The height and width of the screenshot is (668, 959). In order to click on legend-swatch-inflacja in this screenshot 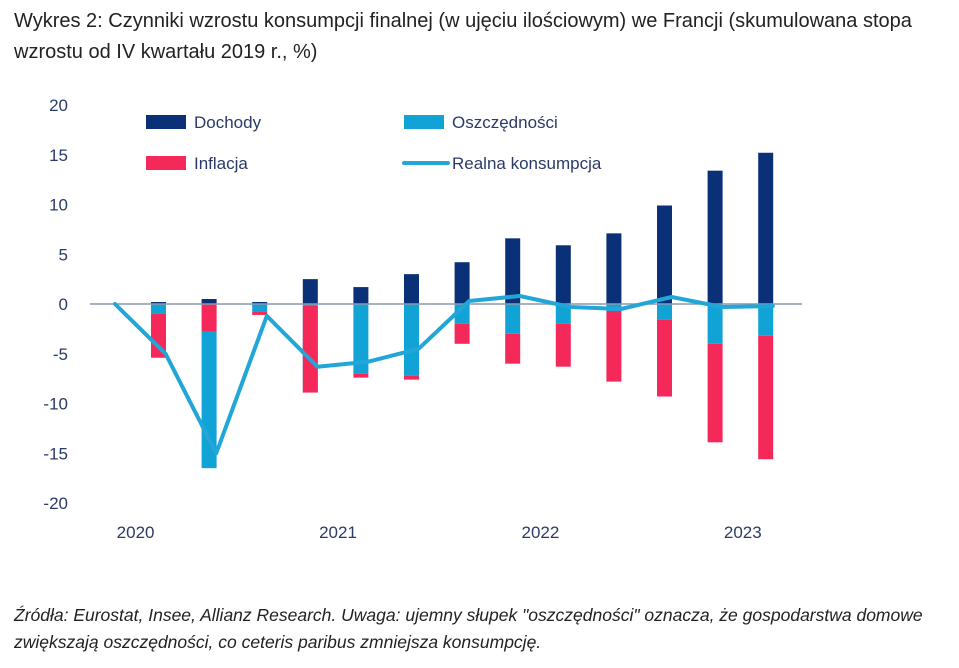, I will do `click(166, 163)`.